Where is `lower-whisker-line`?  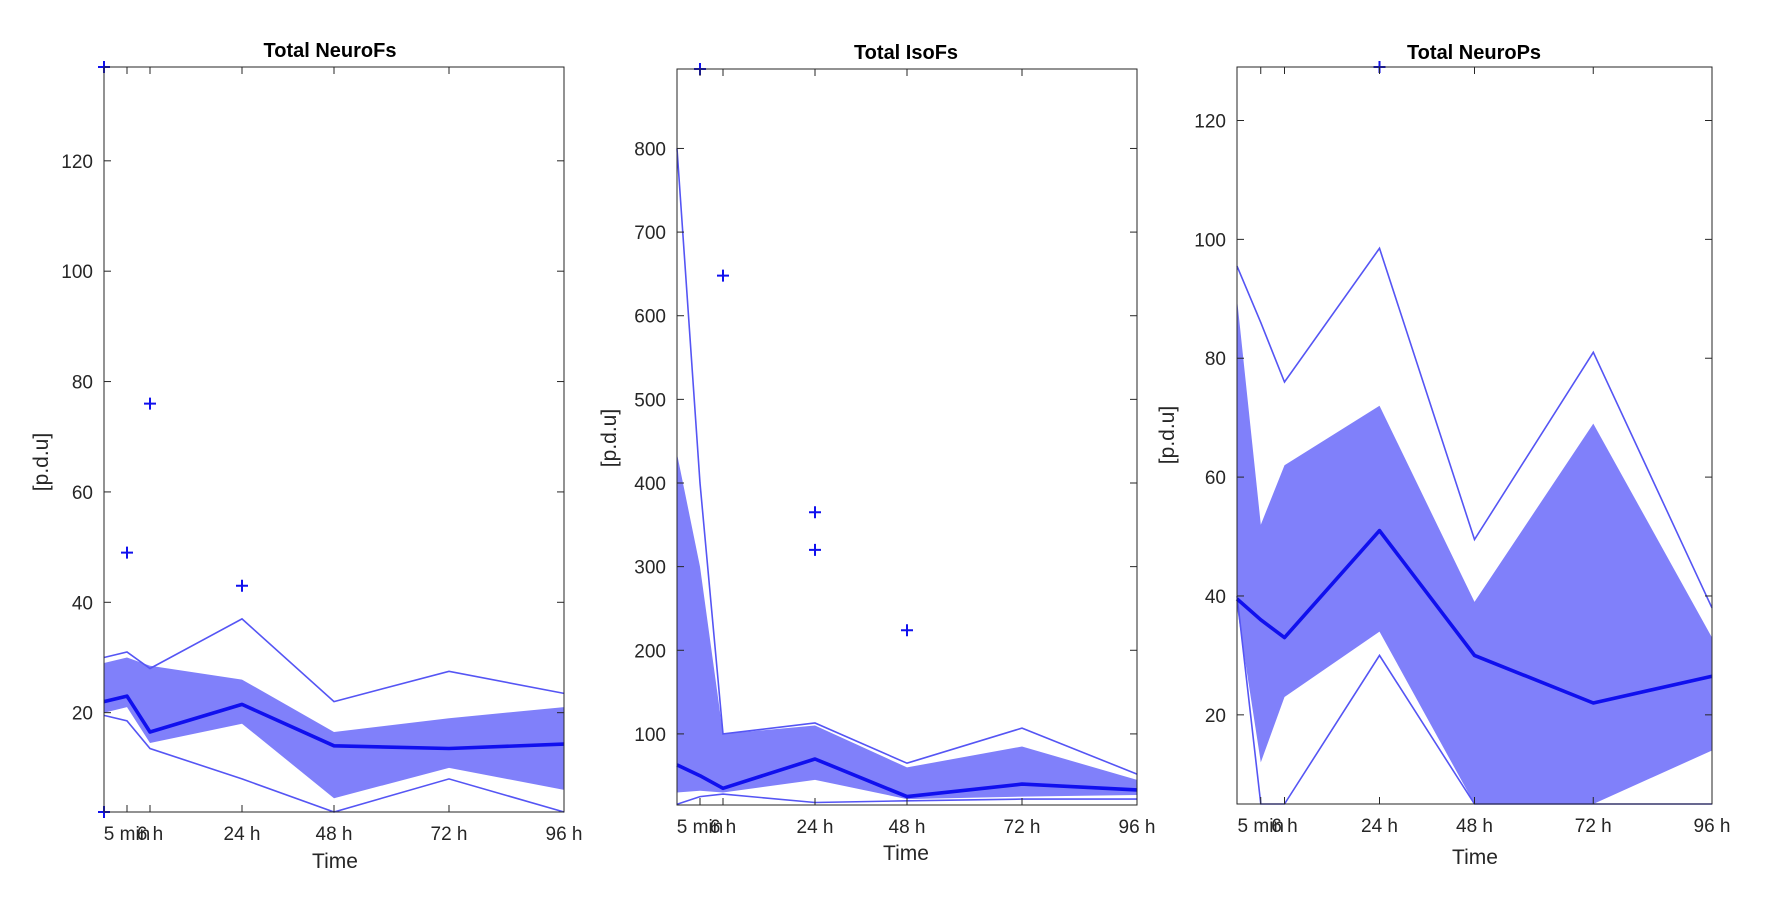 lower-whisker-line is located at coordinates (334, 763).